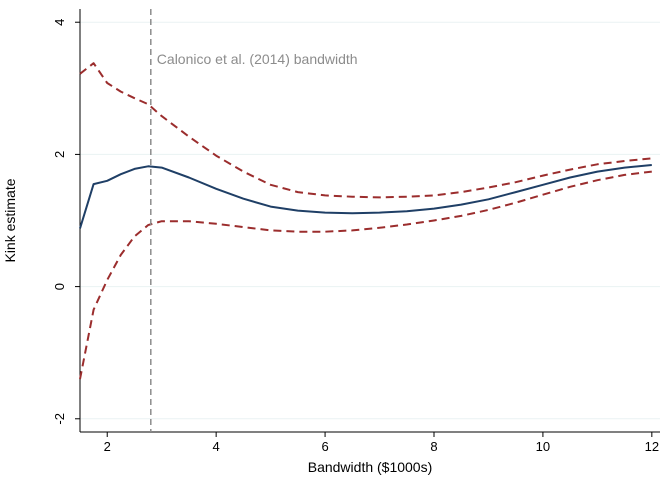 This screenshot has height=489, width=665. What do you see at coordinates (381, 443) in the screenshot?
I see `x-axis-ticks: 2 4 6 8 10 12` at bounding box center [381, 443].